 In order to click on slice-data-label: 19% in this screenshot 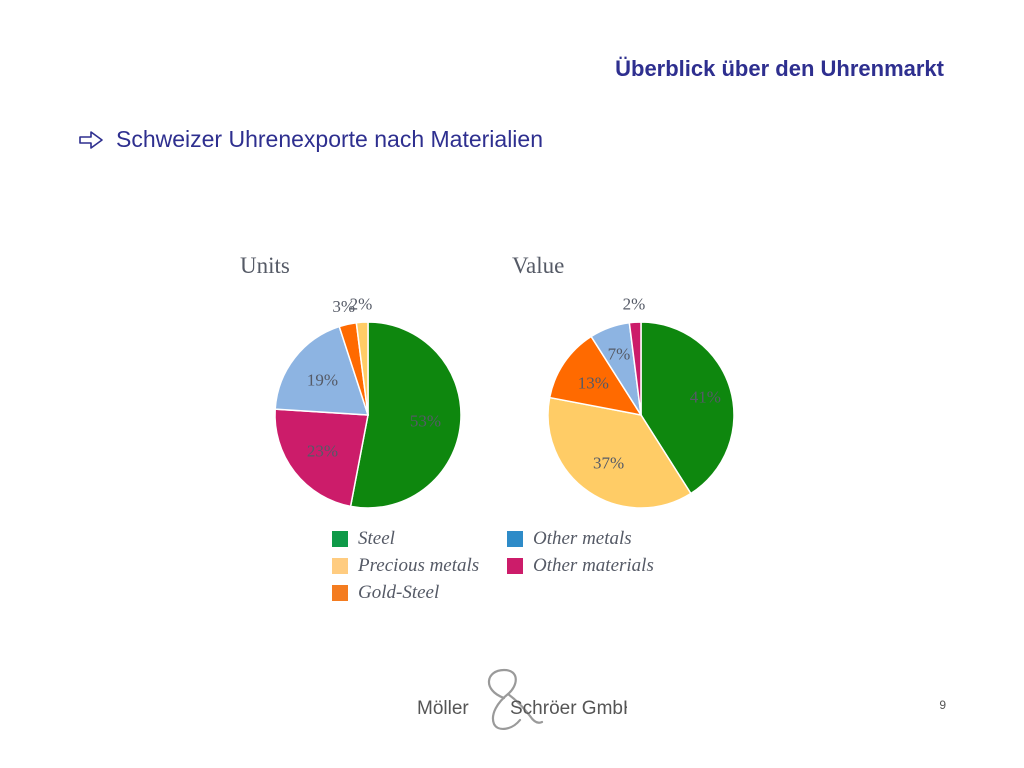, I will do `click(322, 380)`.